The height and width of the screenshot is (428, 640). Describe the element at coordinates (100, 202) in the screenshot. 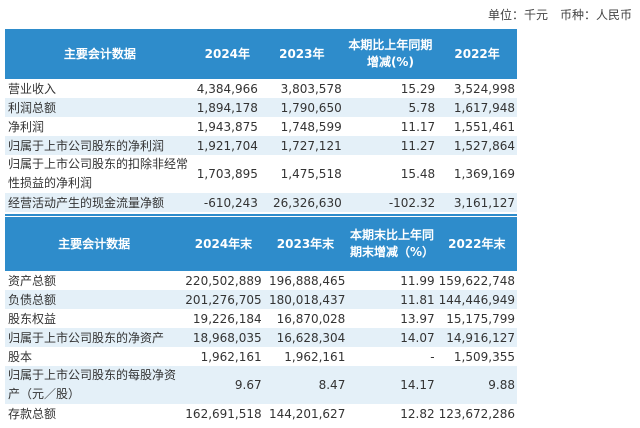

I see `row-label: 经营活动产生的现金流量净额` at that location.